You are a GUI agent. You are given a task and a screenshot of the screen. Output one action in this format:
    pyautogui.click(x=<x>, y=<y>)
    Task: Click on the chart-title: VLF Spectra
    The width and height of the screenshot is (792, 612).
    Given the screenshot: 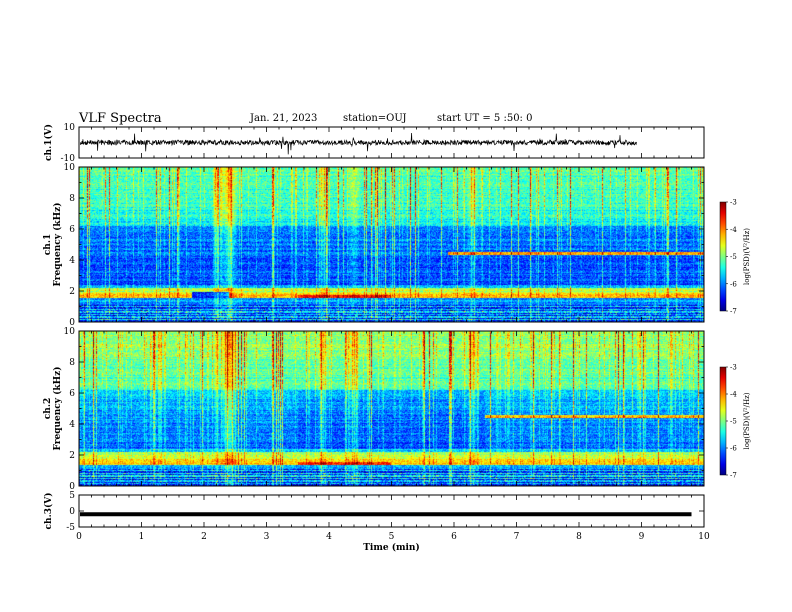 What is the action you would take?
    pyautogui.click(x=120, y=118)
    